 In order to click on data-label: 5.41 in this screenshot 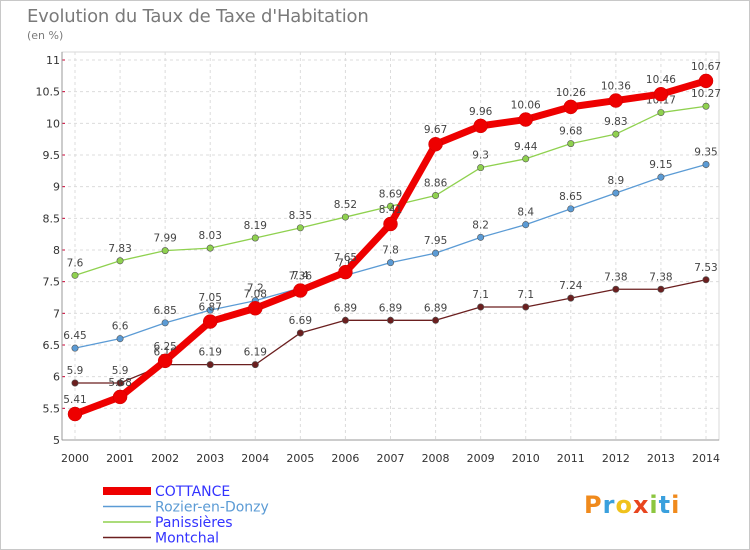, I will do `click(74, 400)`.